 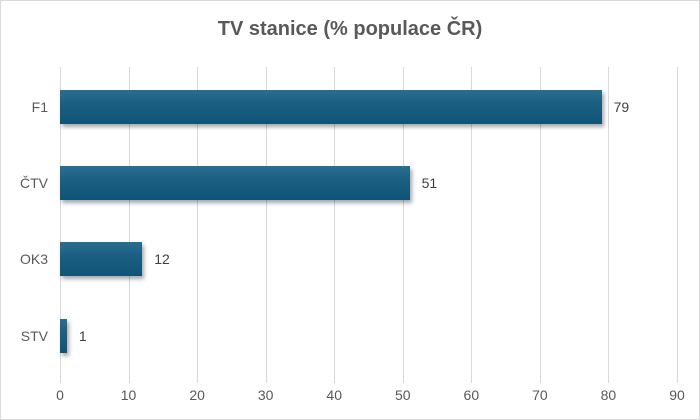 I want to click on data-label: 79, so click(x=621, y=107).